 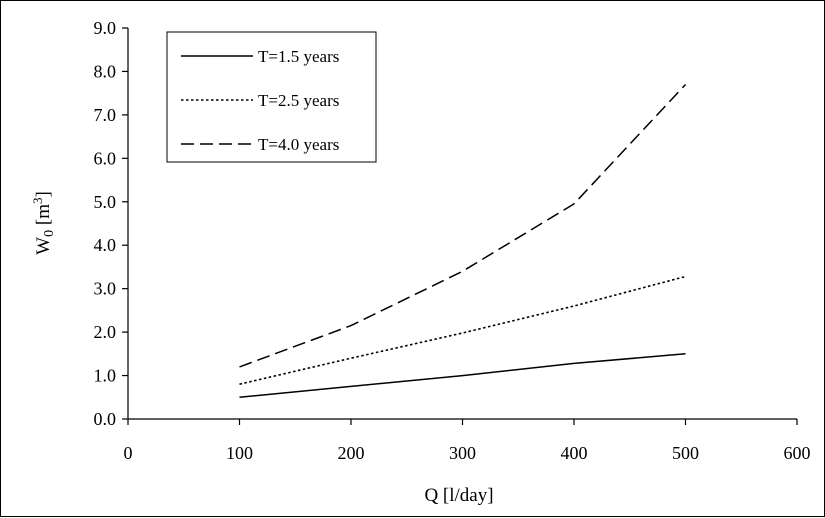 What do you see at coordinates (298, 56) in the screenshot?
I see `legend-label-1: T=1.5 years` at bounding box center [298, 56].